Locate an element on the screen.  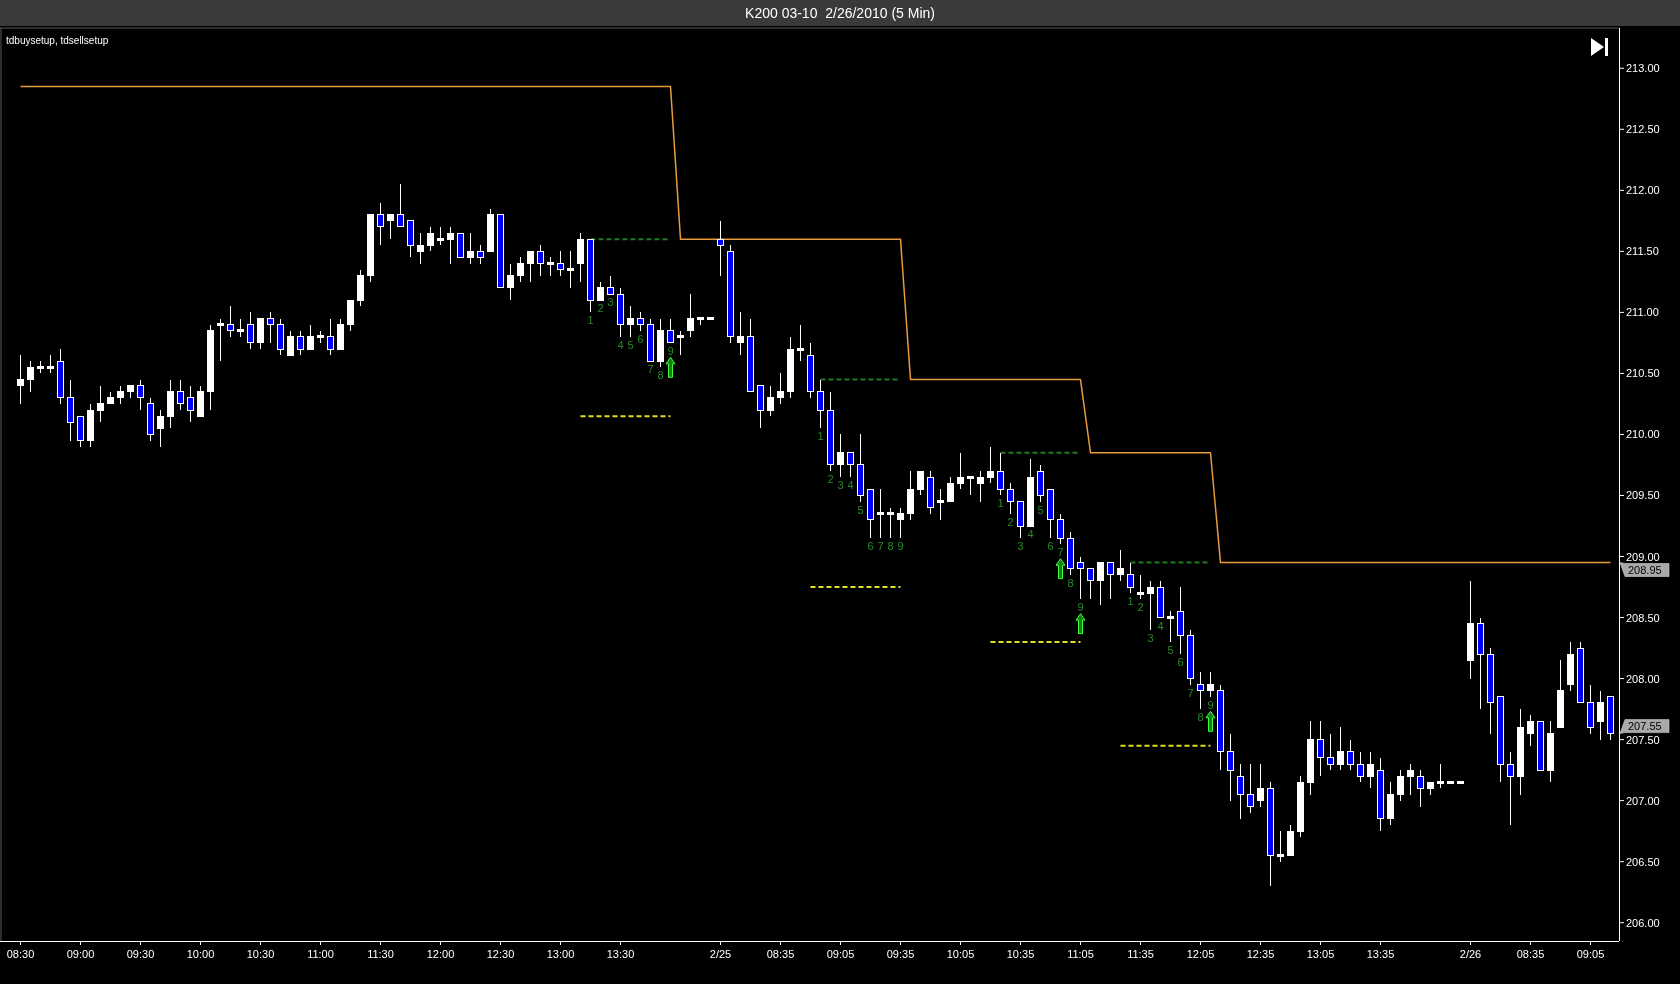
text: 1 is located at coordinates (820, 436).